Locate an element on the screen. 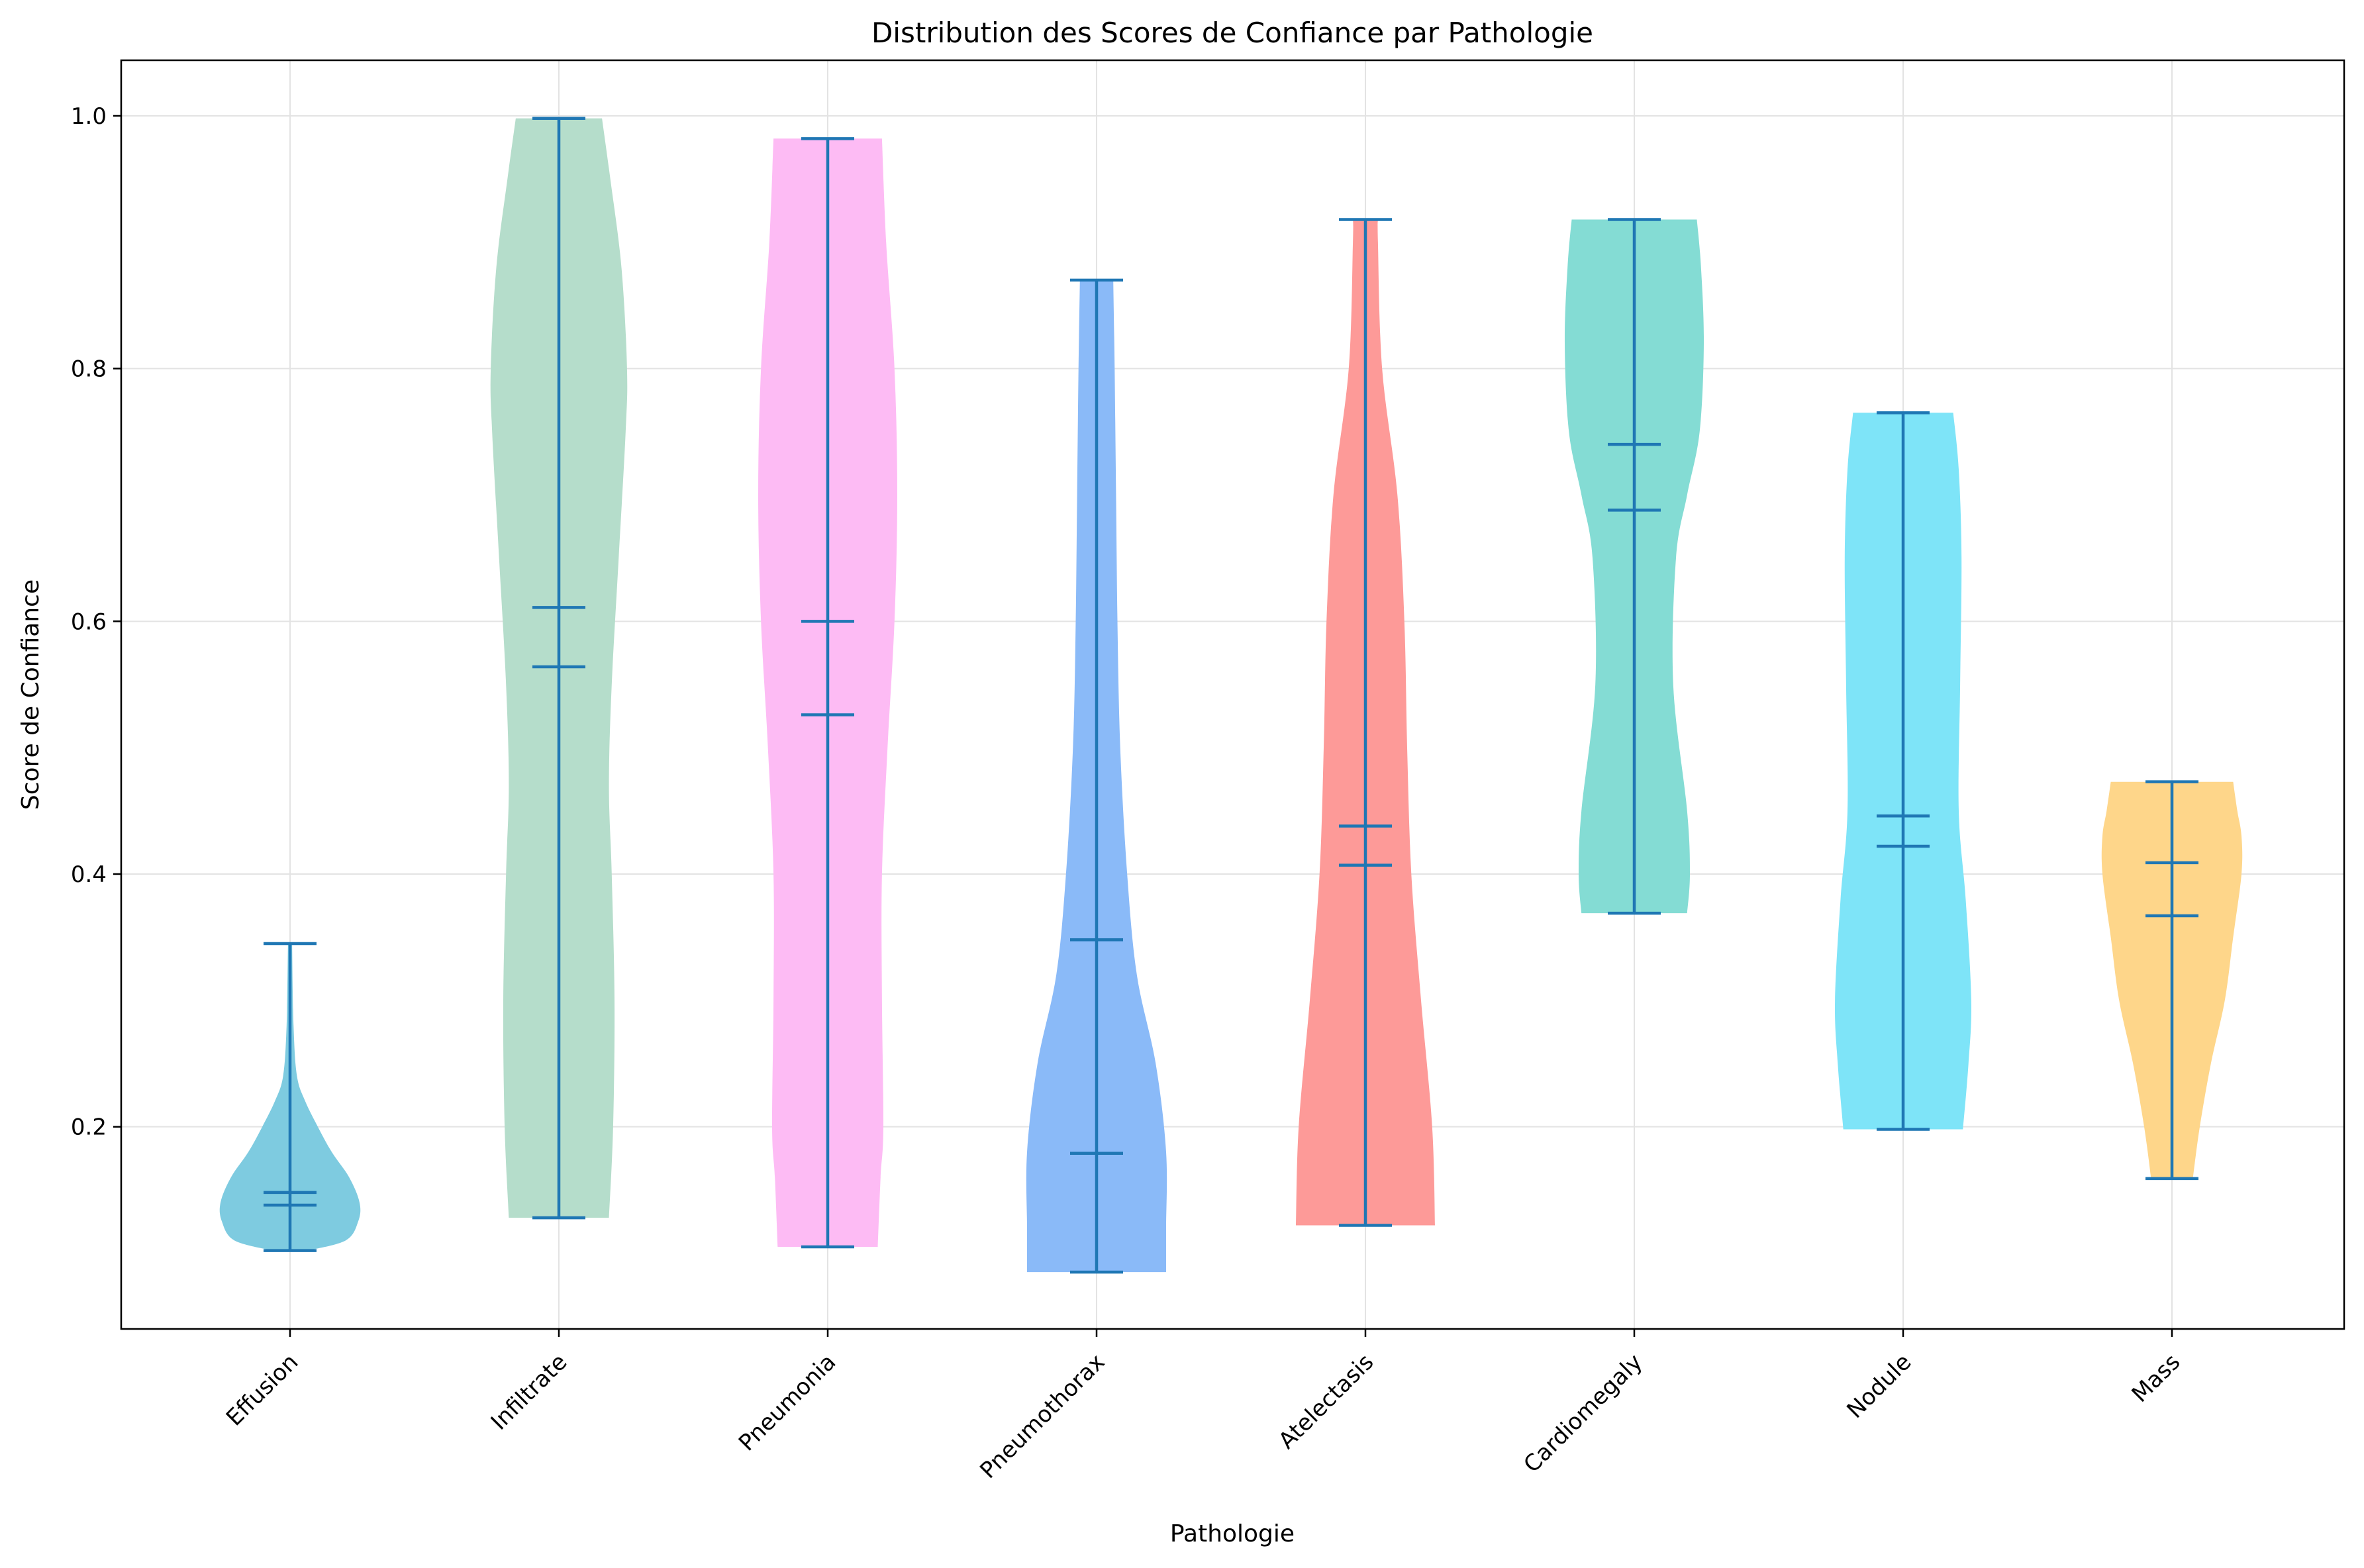 The image size is (2364, 1568). y-tick-label: 0.4 is located at coordinates (89, 874).